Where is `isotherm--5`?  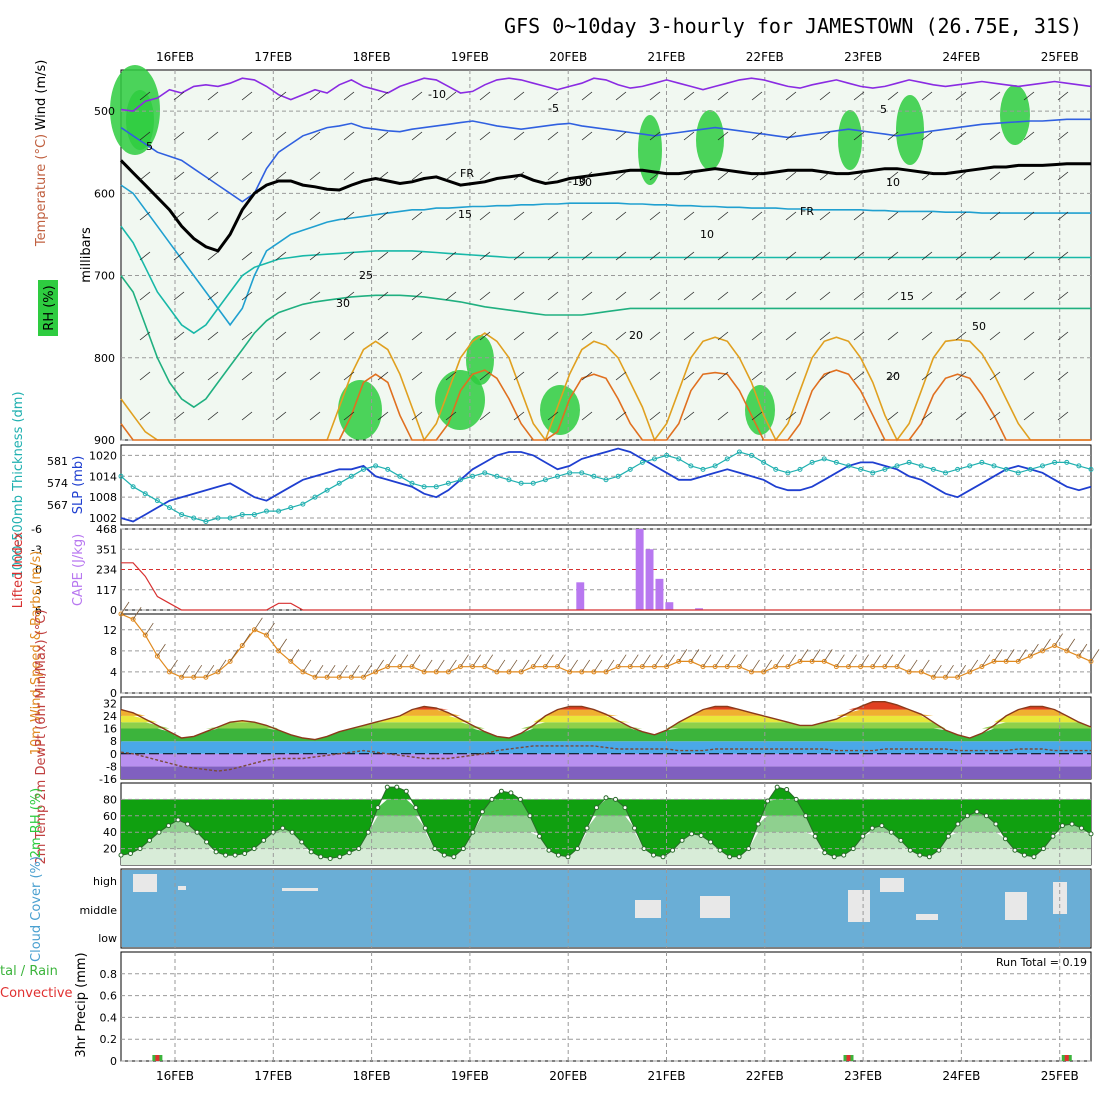
isotherm--5 is located at coordinates (605, 160).